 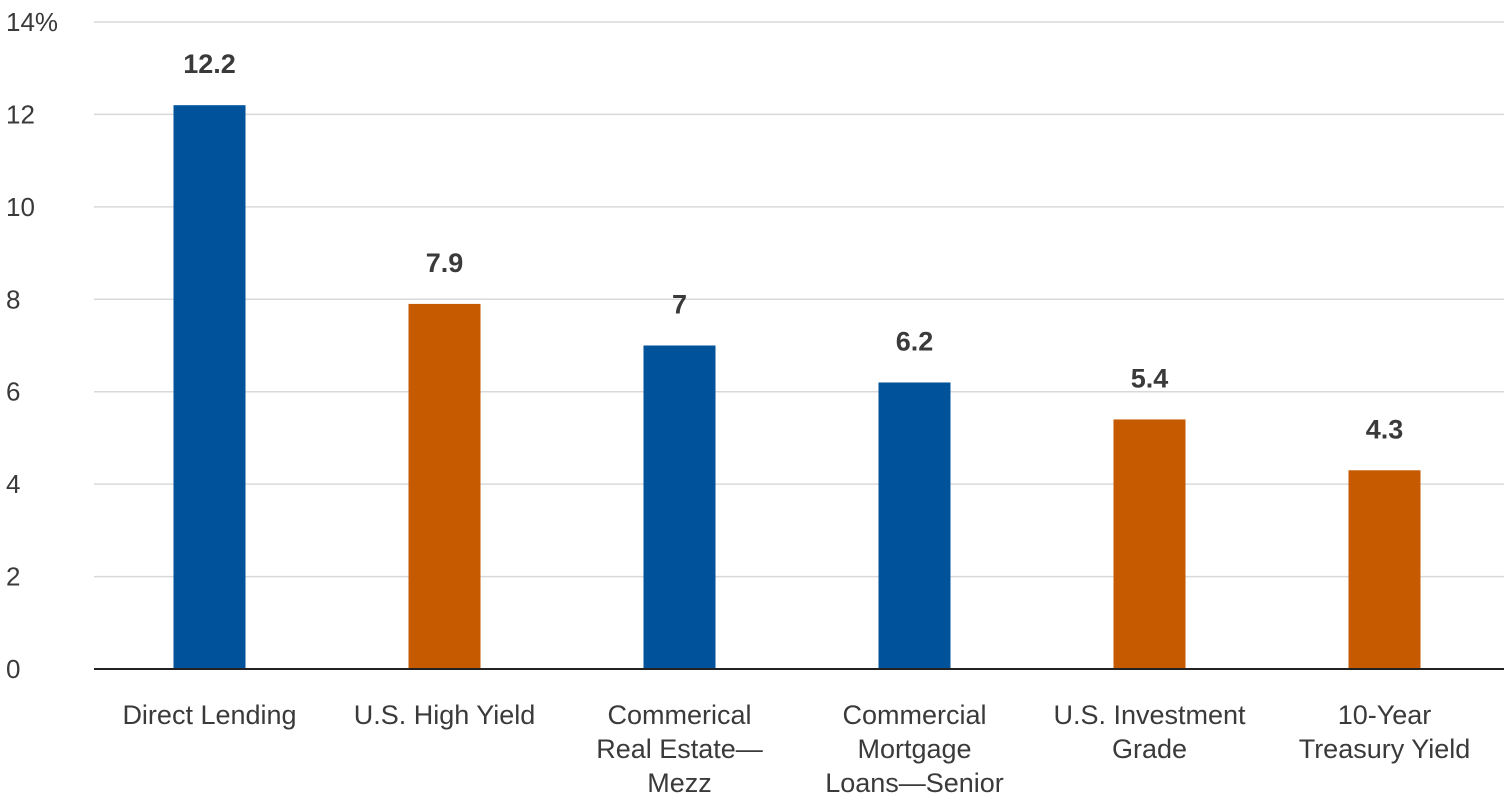 I want to click on x-category-label: U.S. High Yield, so click(x=445, y=715).